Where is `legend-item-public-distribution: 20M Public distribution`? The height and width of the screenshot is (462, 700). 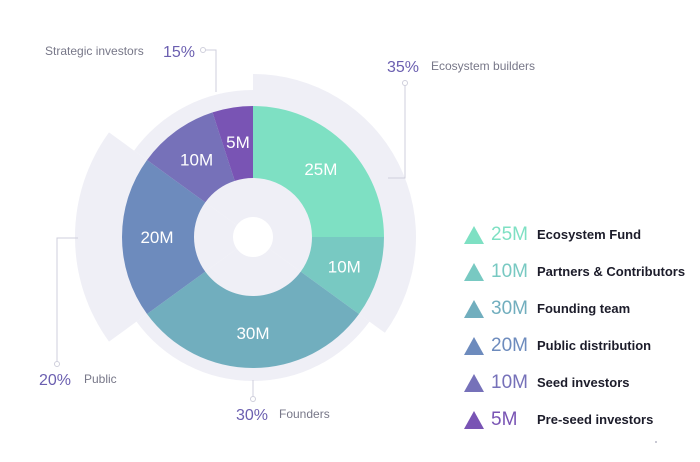
legend-item-public-distribution: 20M Public distribution is located at coordinates (579, 345).